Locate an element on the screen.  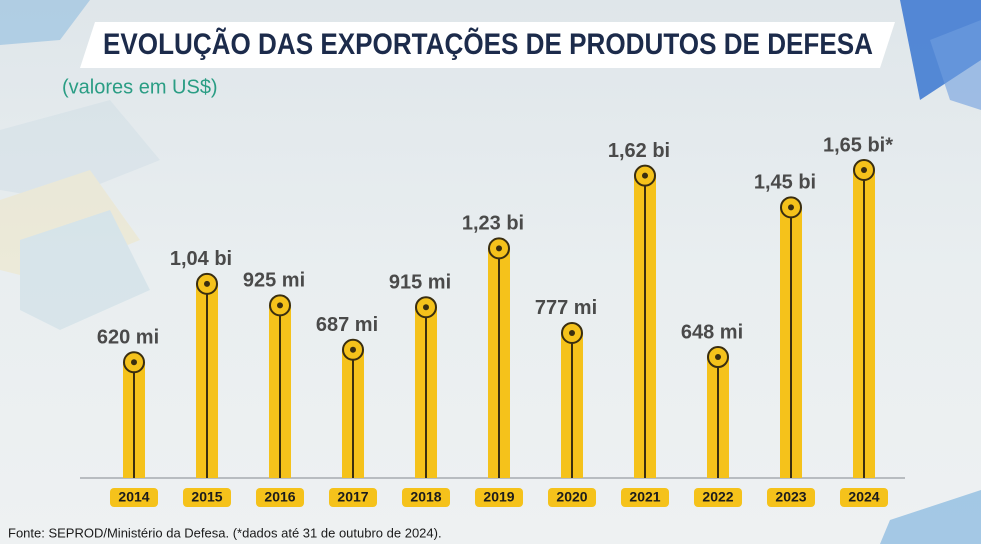
value-label: 648 mi is located at coordinates (712, 332).